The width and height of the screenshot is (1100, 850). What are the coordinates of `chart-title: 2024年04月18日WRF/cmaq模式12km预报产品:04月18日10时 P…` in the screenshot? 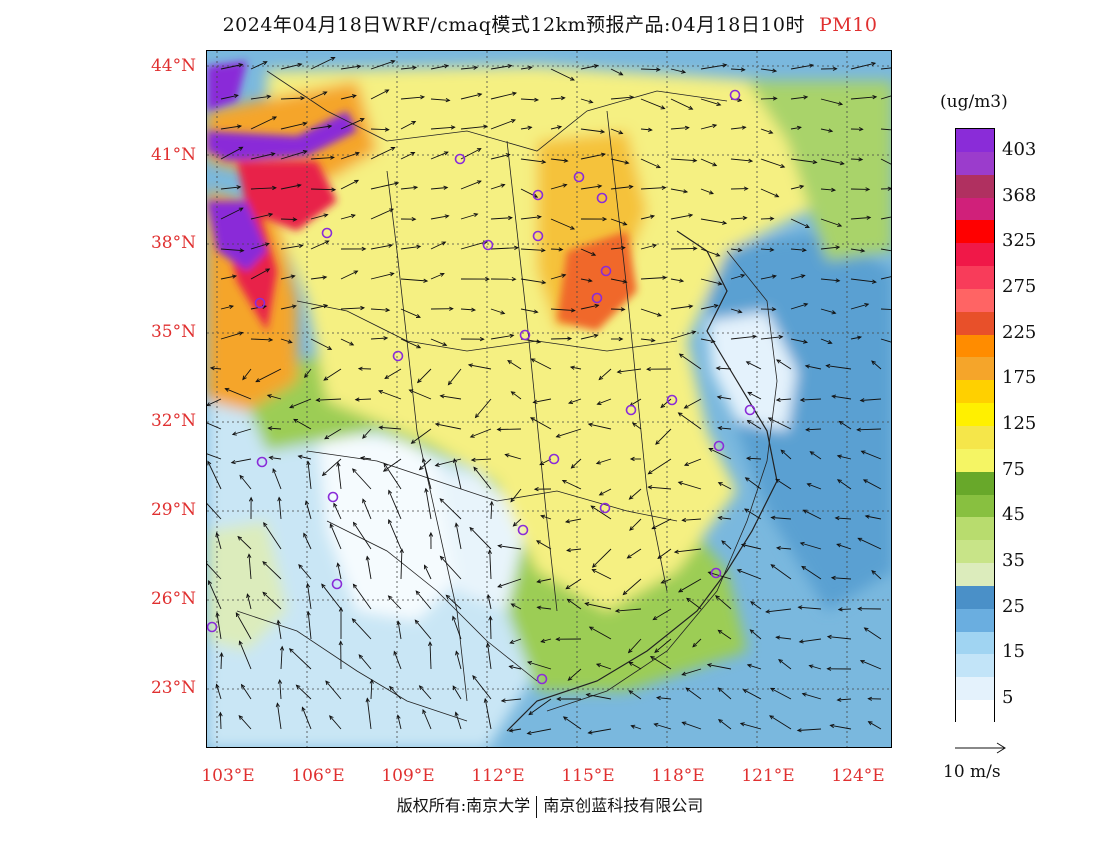 It's located at (550, 23).